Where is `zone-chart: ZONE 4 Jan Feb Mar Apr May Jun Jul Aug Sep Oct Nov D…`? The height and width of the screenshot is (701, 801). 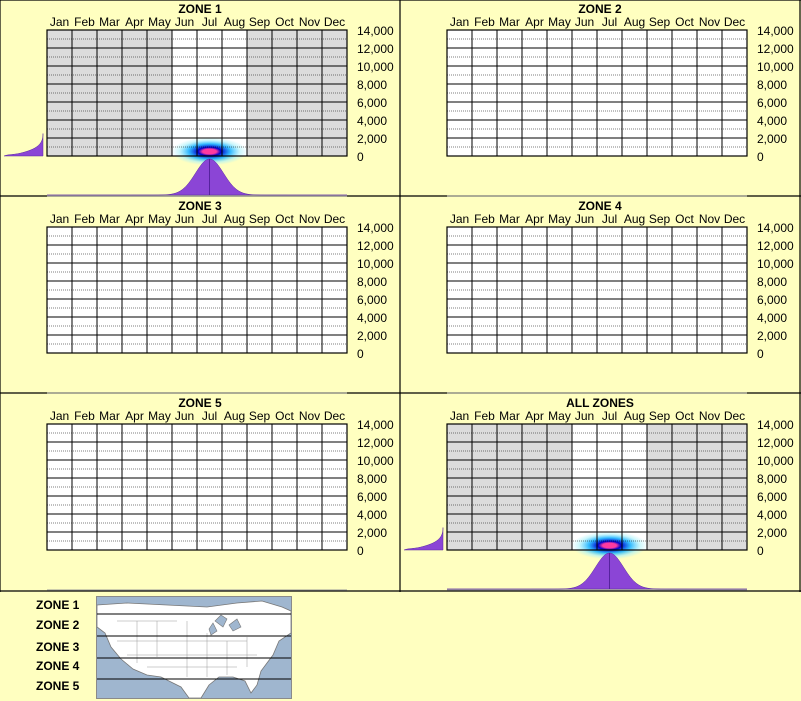 zone-chart: ZONE 4 Jan Feb Mar Apr May Jun Jul Aug Sep Oct Nov D… is located at coordinates (620, 296).